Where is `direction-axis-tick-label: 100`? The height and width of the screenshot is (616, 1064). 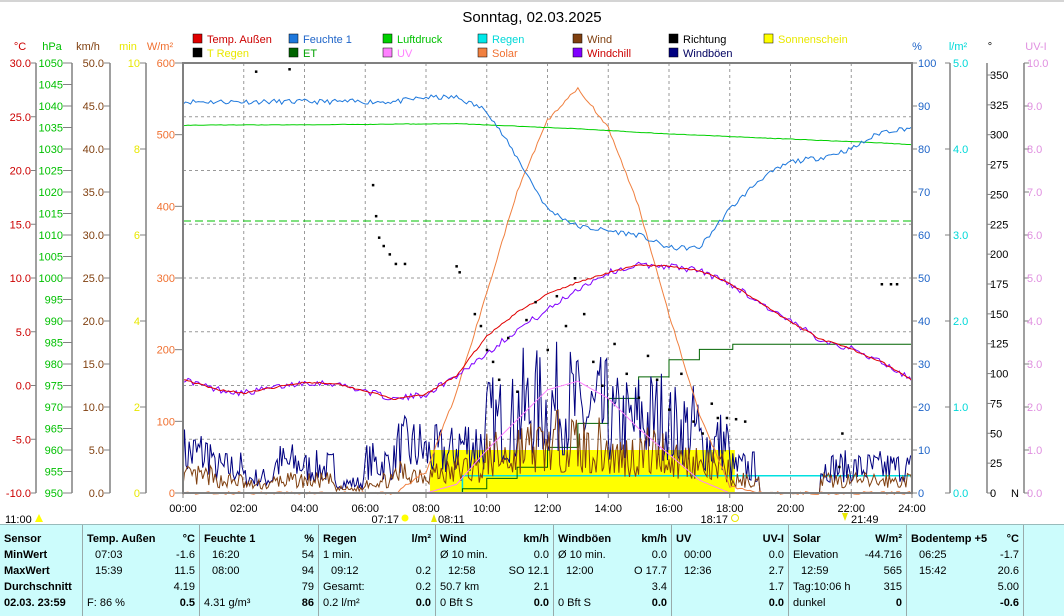 direction-axis-tick-label: 100 is located at coordinates (999, 375).